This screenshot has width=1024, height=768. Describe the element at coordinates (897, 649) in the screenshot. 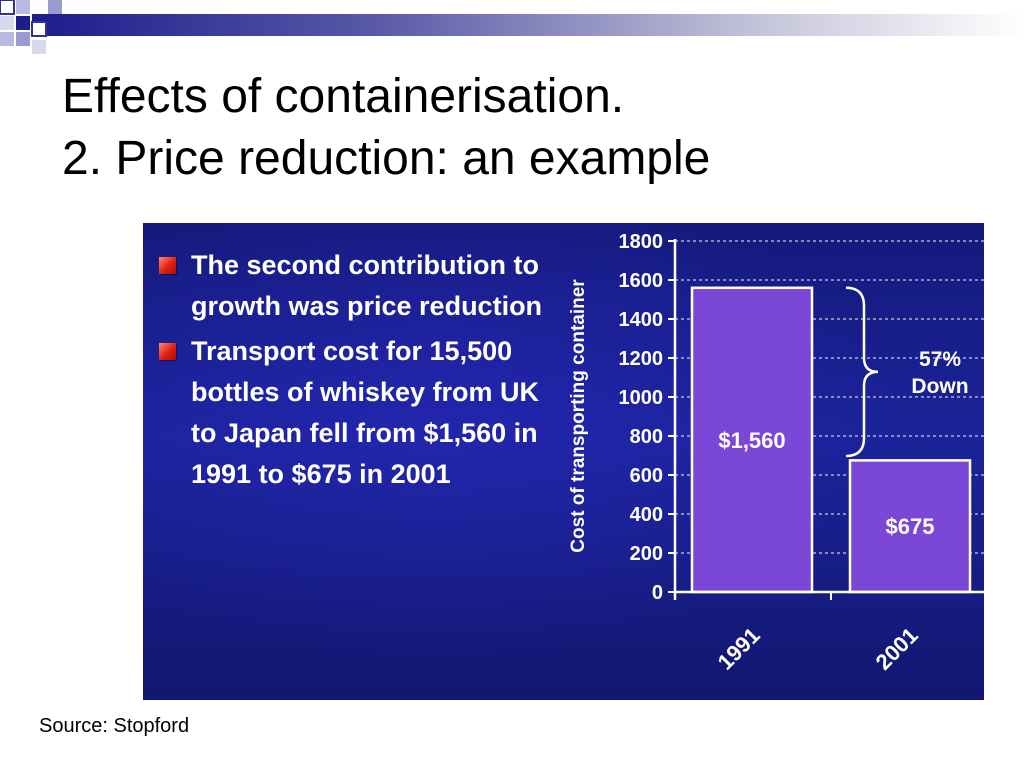

I see `x-tick-label: 2001` at that location.